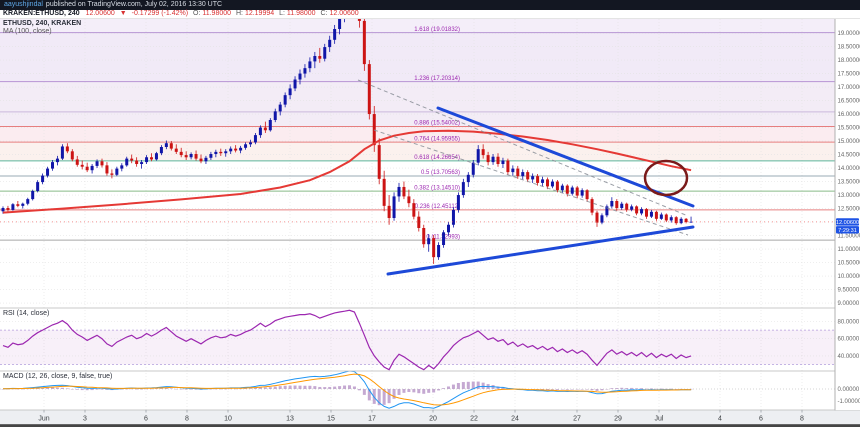  What do you see at coordinates (849, 115) in the screenshot?
I see `svg-text: 16.00000` at bounding box center [849, 115].